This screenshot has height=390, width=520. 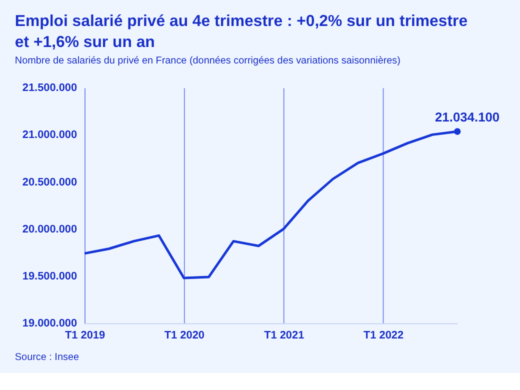 What do you see at coordinates (467, 117) in the screenshot?
I see `annotation: 21.034.100` at bounding box center [467, 117].